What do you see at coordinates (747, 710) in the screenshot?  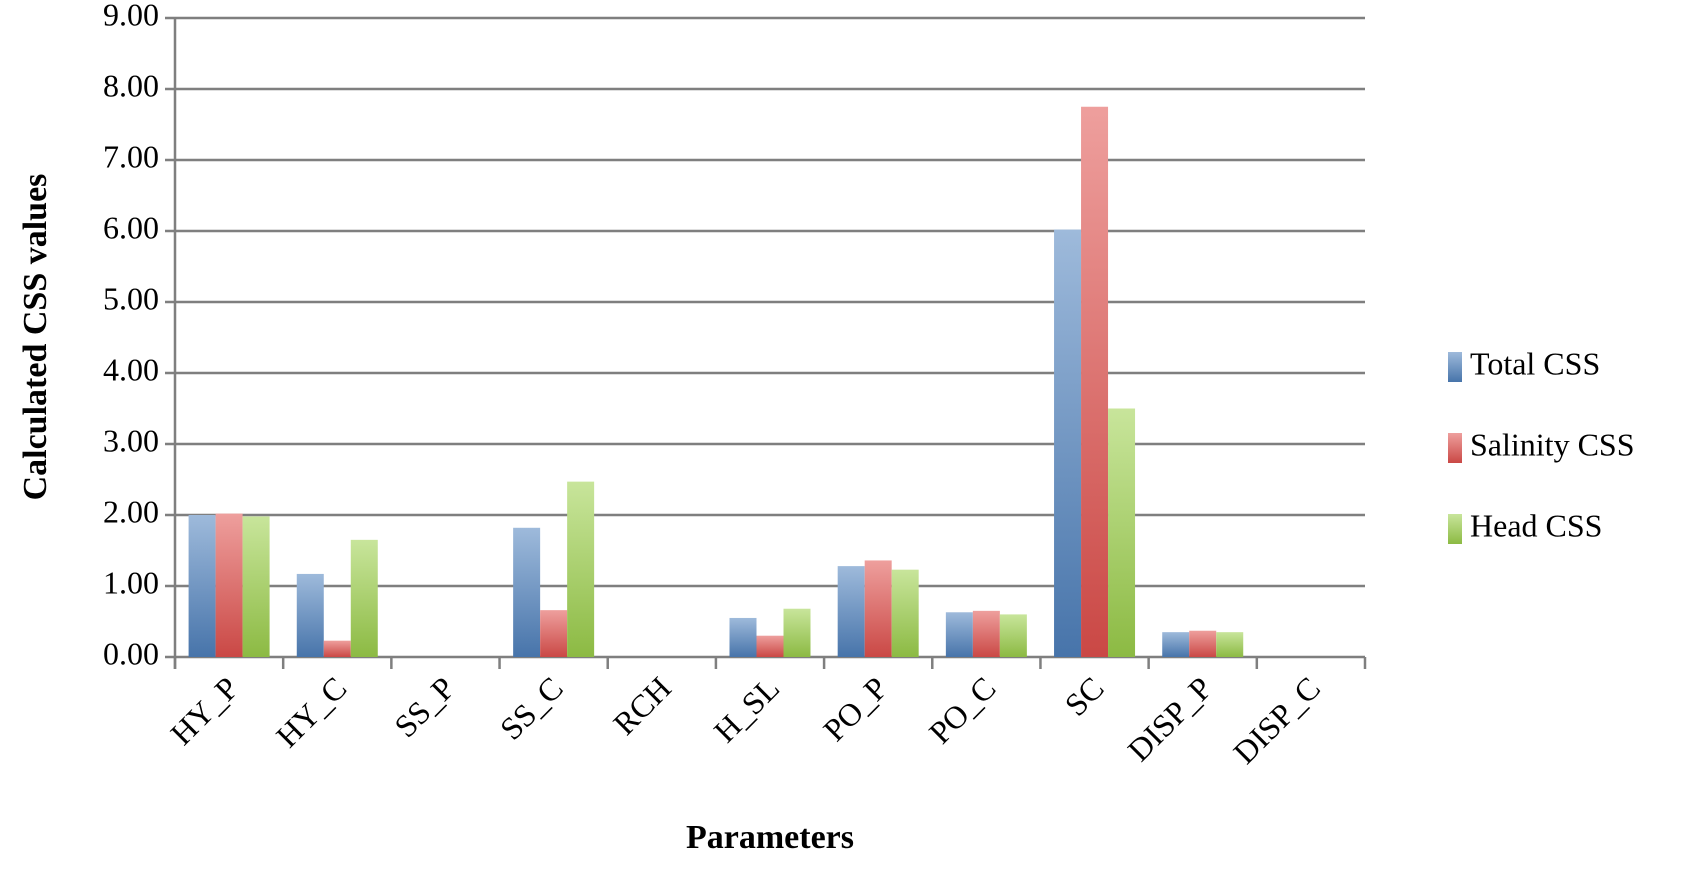 I see `x-tick-label: H_SL` at bounding box center [747, 710].